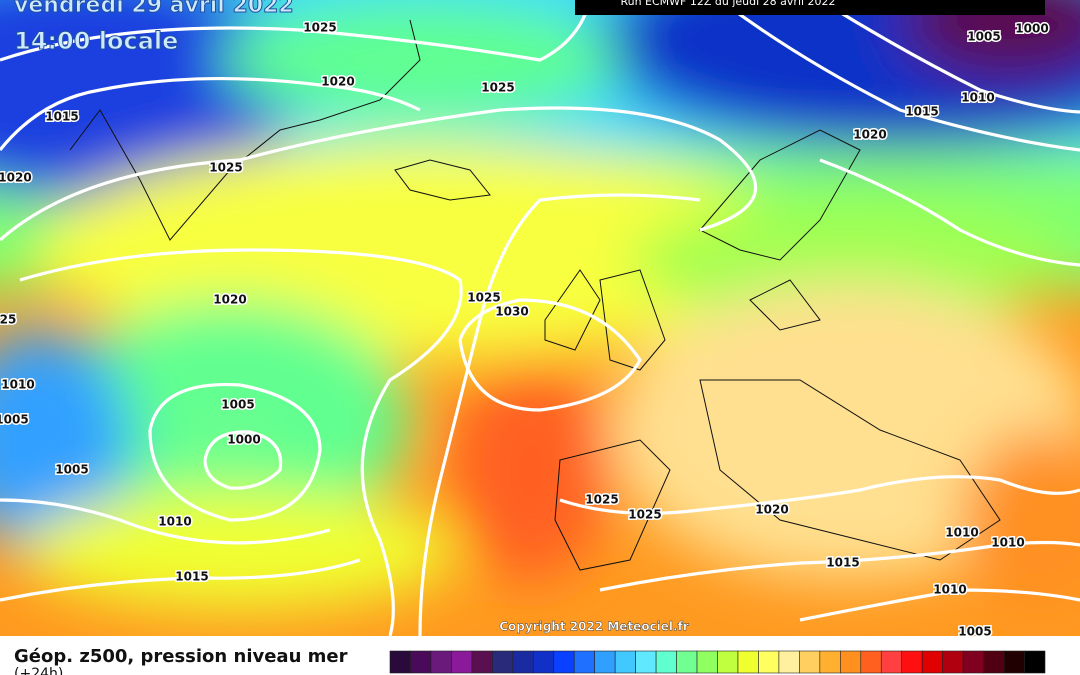  I want to click on legend-subtitle: (+24h), so click(38, 670).